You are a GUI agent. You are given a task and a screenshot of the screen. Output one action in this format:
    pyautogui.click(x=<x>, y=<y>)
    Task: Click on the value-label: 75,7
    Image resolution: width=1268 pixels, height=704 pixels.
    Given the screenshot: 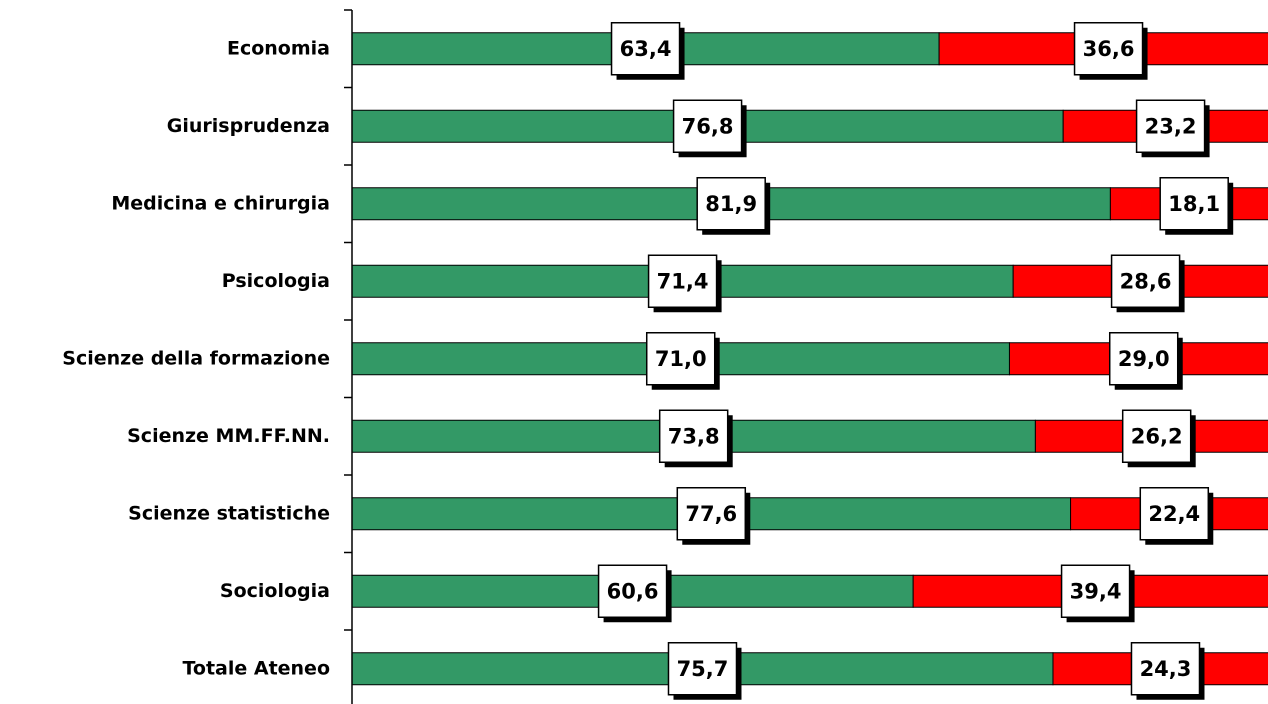 What is the action you would take?
    pyautogui.click(x=704, y=671)
    